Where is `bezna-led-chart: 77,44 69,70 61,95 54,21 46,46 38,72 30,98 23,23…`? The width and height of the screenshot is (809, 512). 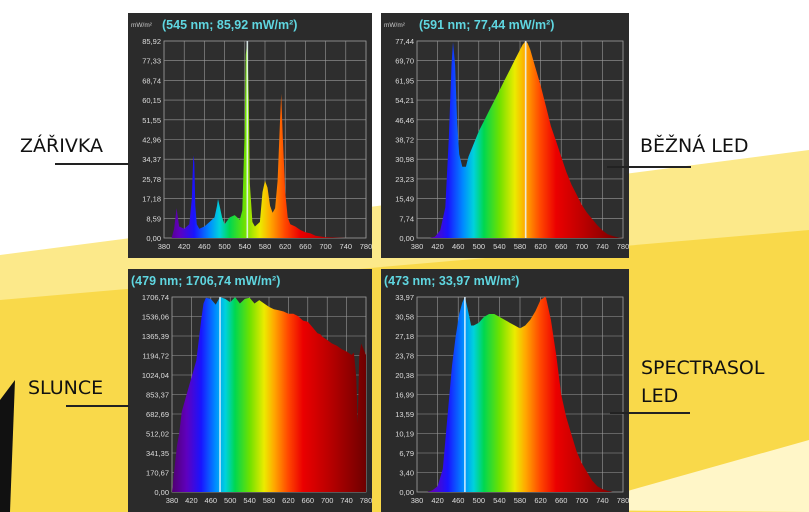
bezna-led-chart: 77,44 69,70 61,95 54,21 46,46 38,72 30,98 23,23… is located at coordinates (505, 135).